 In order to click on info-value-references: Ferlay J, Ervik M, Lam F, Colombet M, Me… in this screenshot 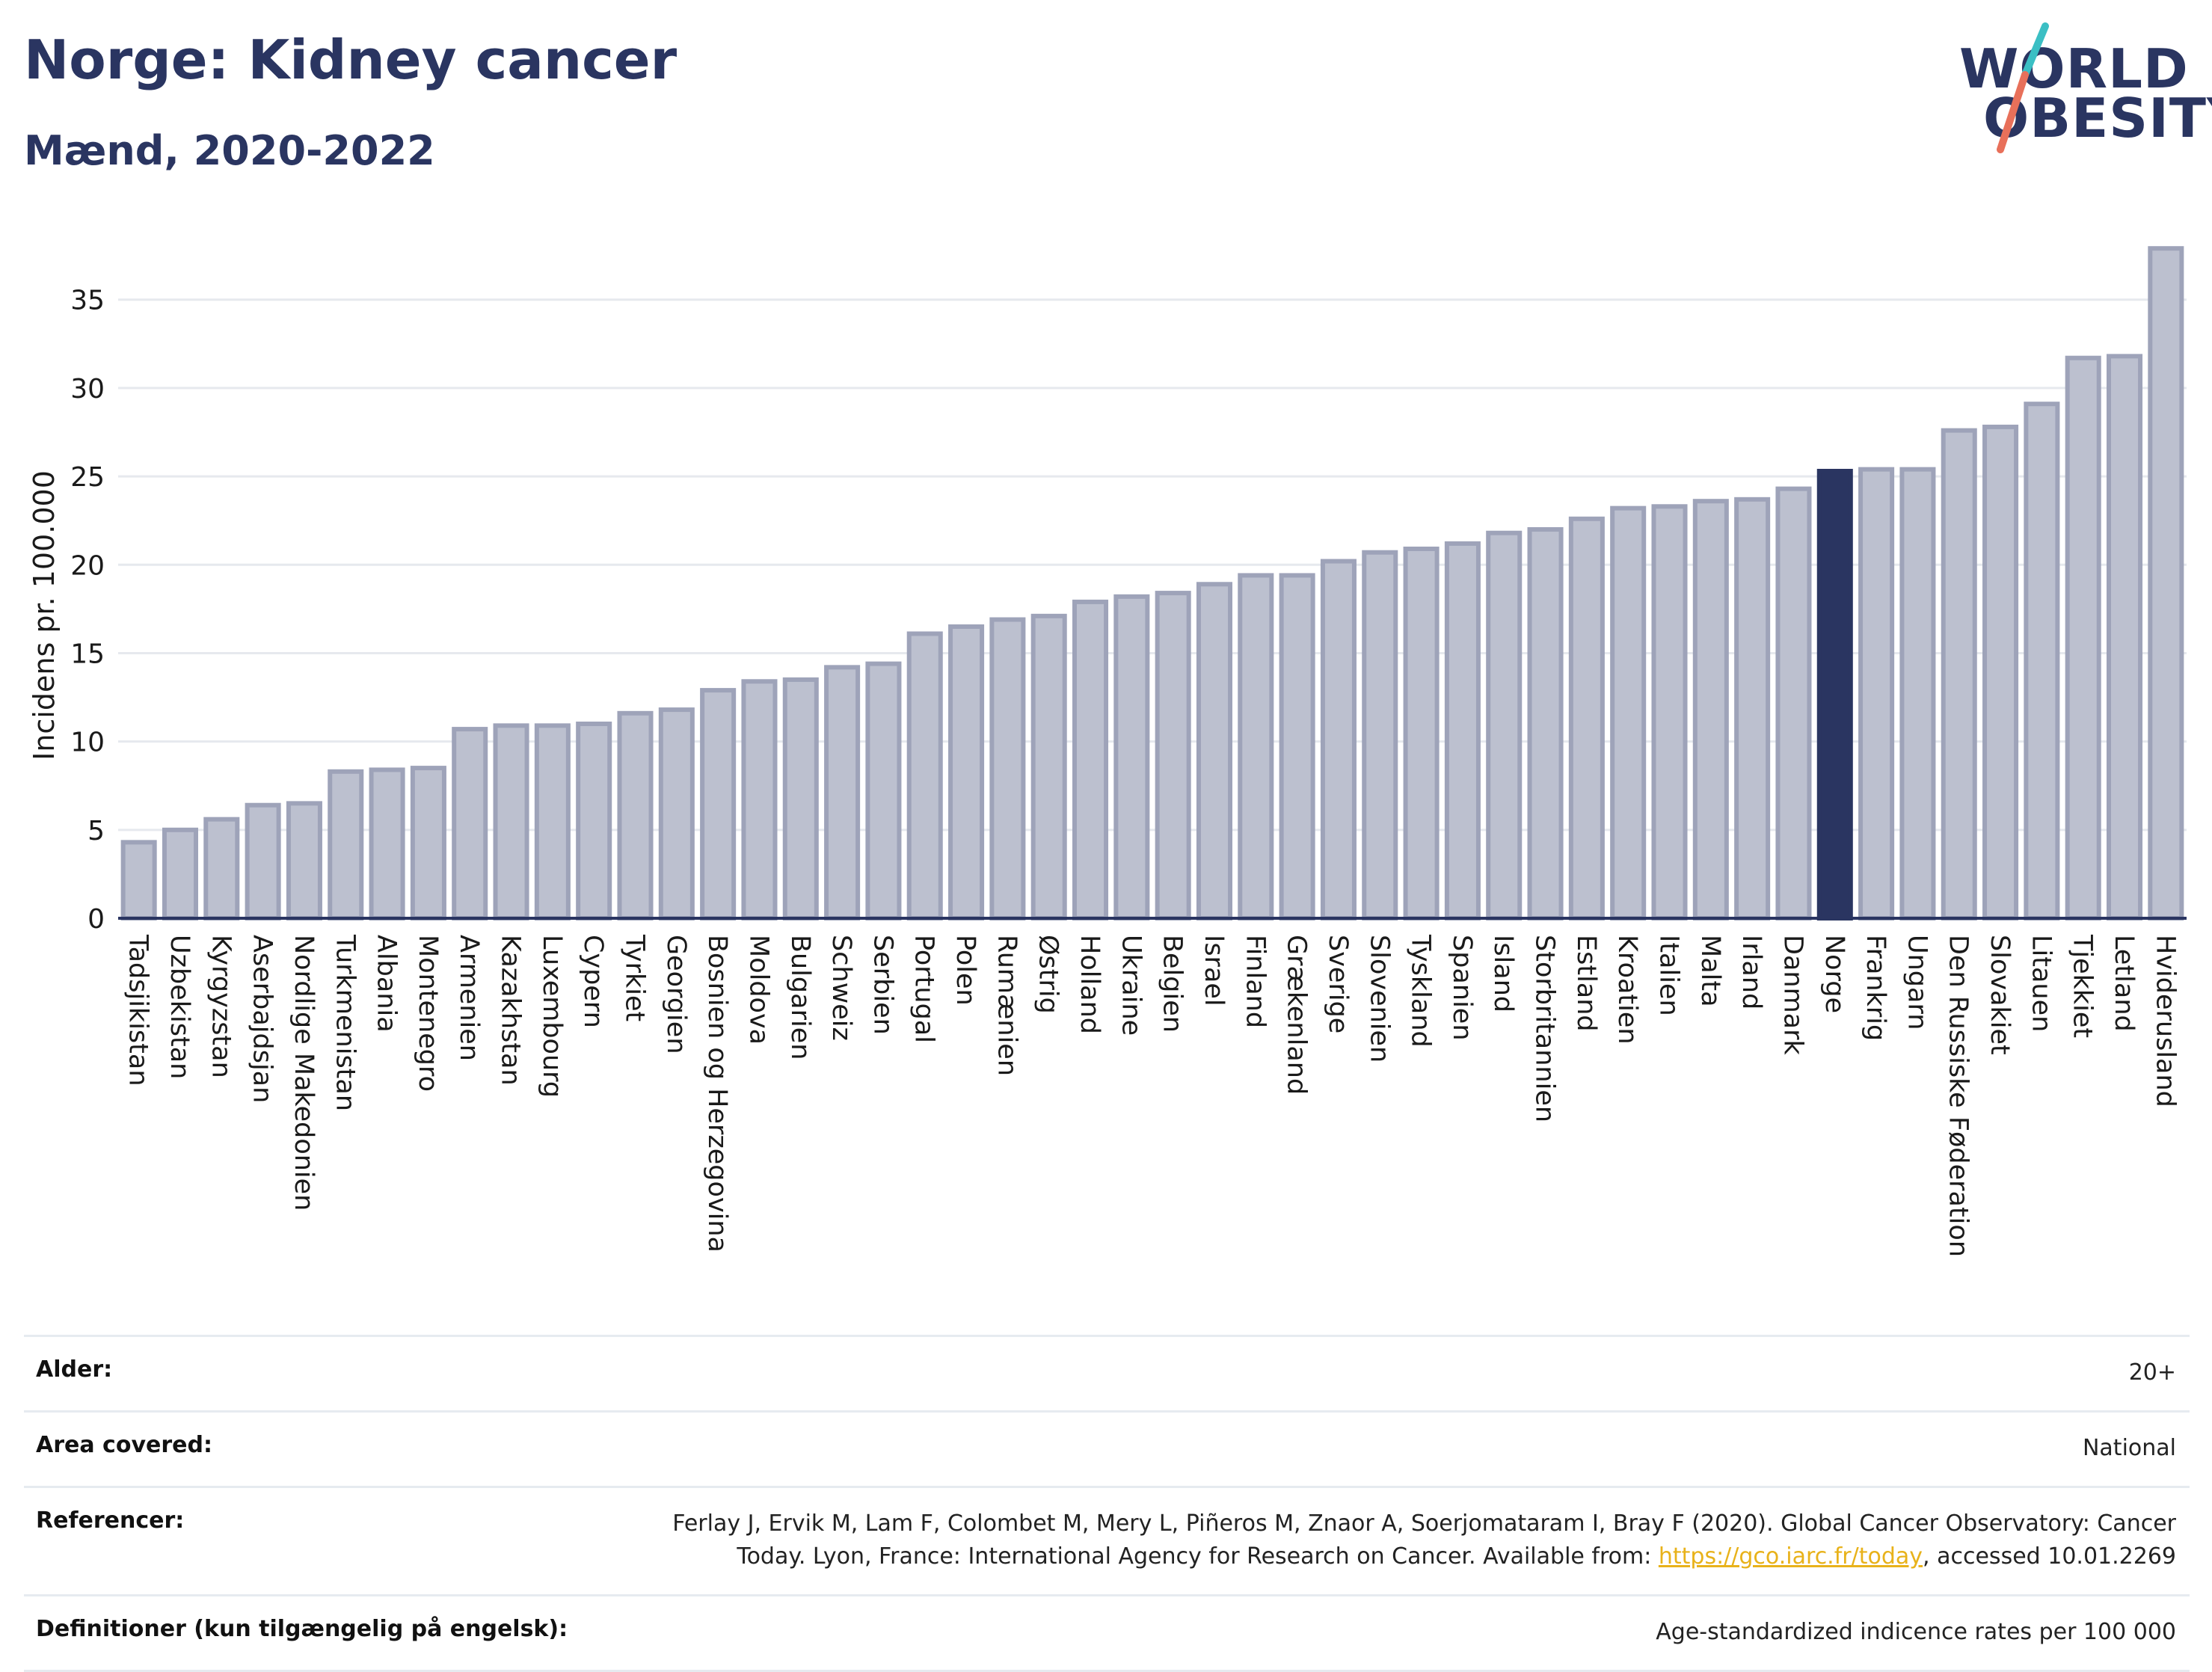, I will do `click(1424, 1540)`.